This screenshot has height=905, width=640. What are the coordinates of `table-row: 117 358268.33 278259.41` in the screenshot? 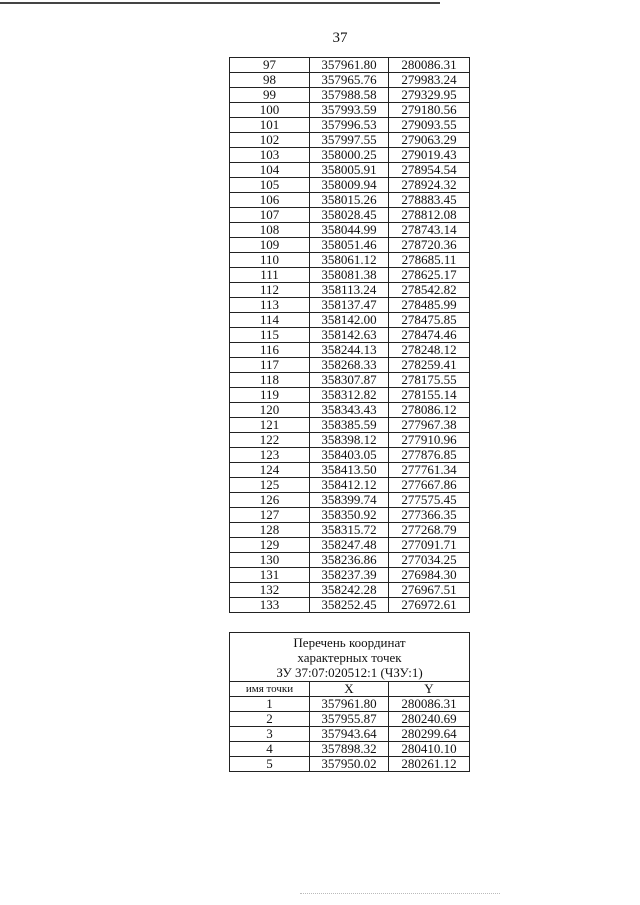 It's located at (349, 365).